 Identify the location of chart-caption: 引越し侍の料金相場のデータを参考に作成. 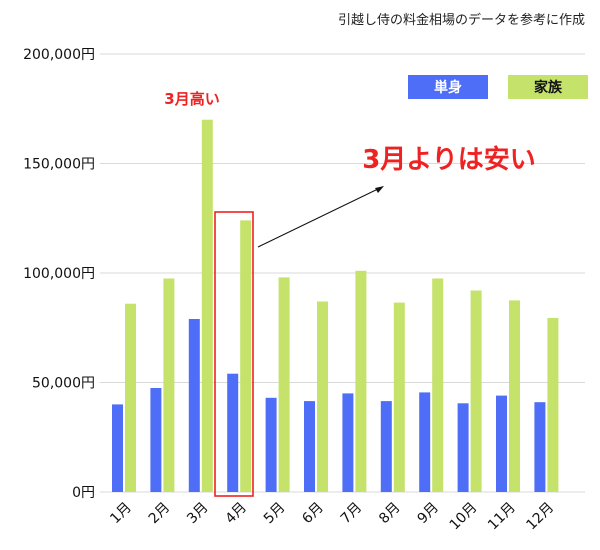
(461, 20).